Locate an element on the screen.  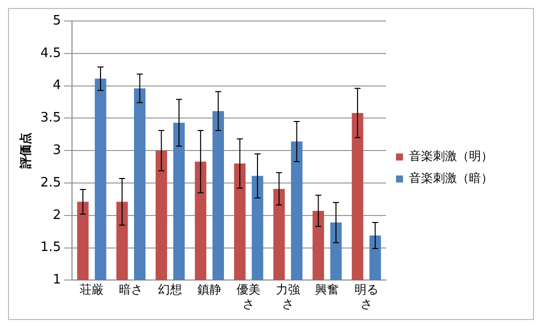
x-tick-label: 幻想 is located at coordinates (170, 289).